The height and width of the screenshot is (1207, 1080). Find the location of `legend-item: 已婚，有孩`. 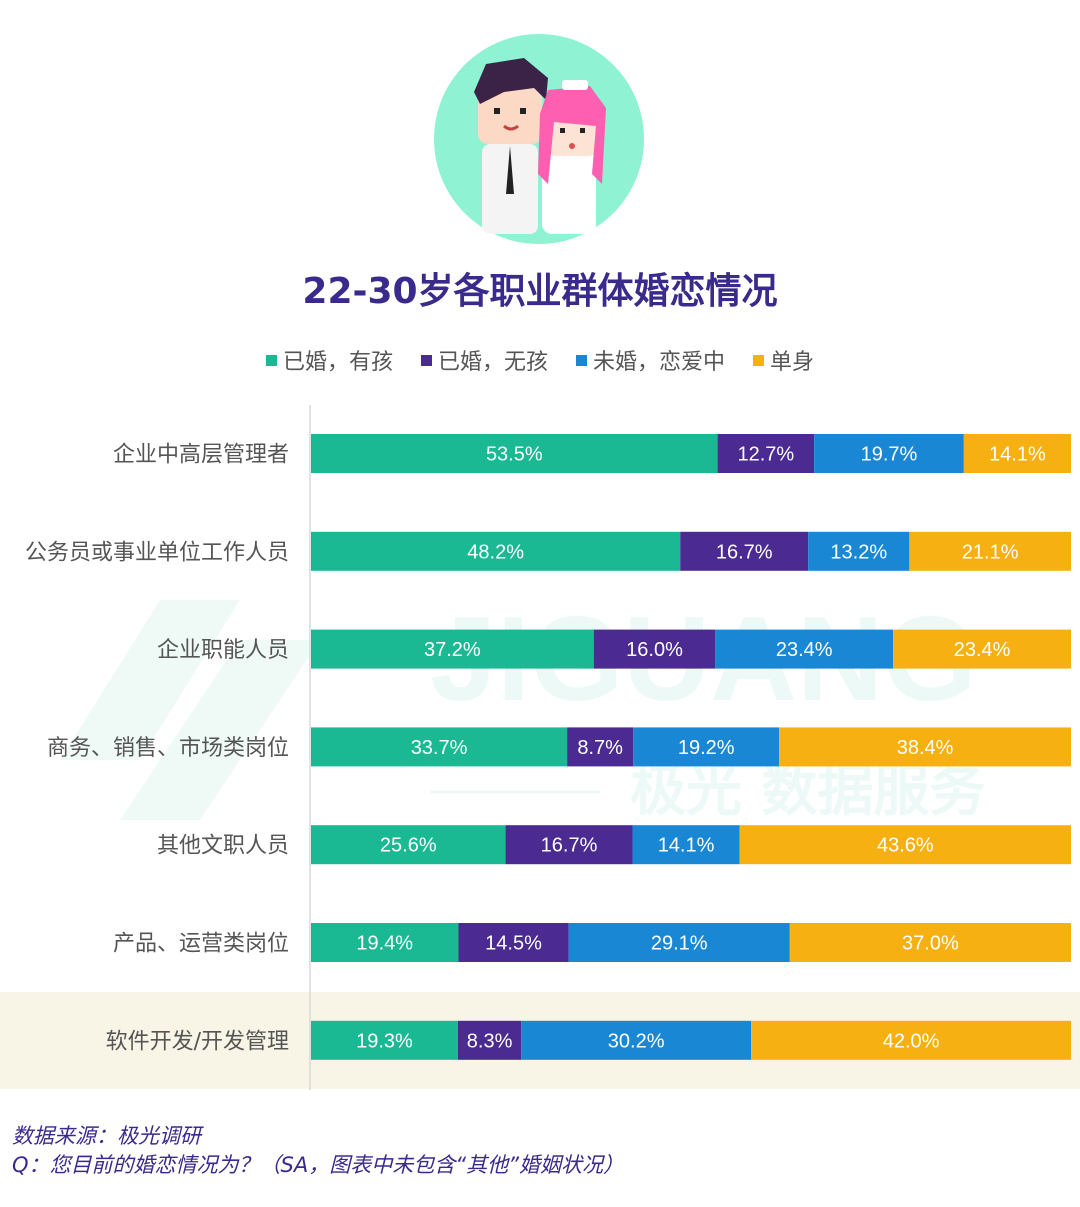

legend-item: 已婚，有孩 is located at coordinates (329, 360).